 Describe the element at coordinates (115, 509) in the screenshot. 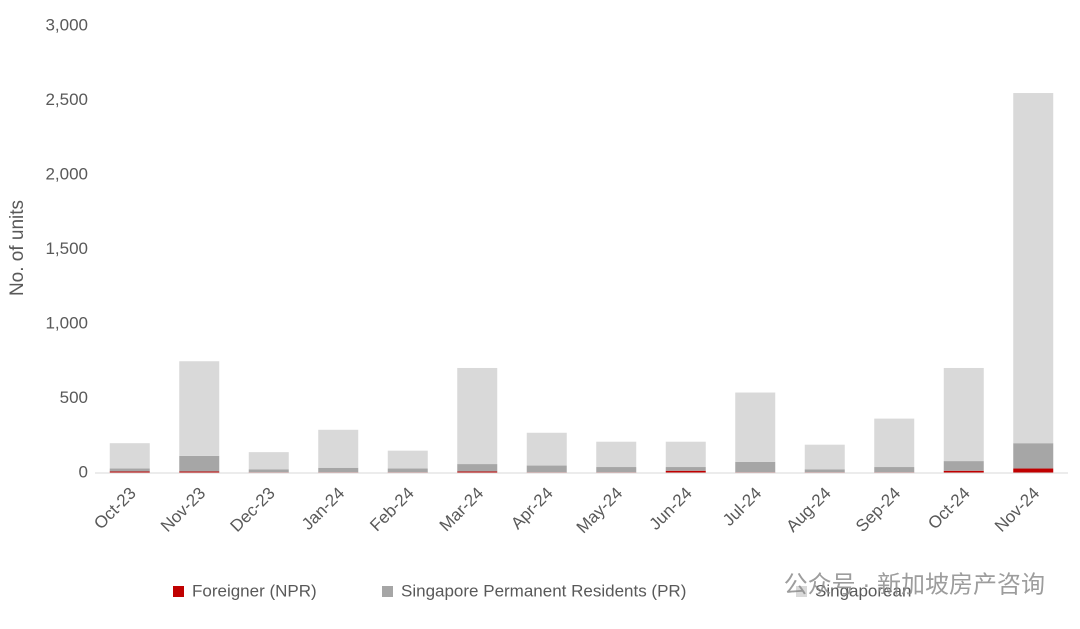

I see `x-tick-label: Oct-23` at that location.